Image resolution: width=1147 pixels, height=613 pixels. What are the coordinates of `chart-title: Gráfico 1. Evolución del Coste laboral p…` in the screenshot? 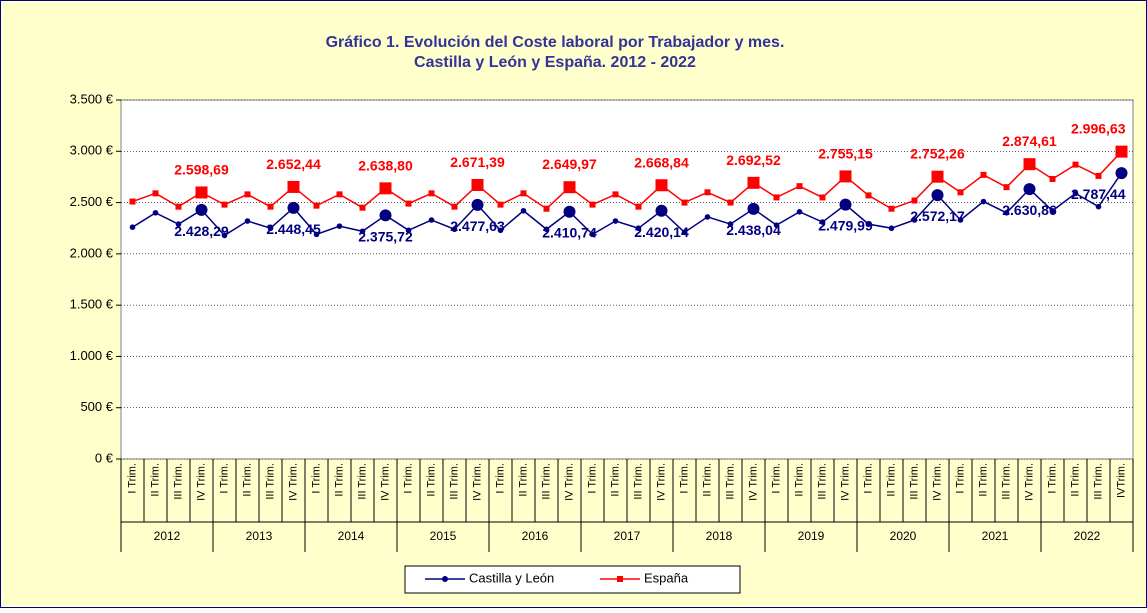 It's located at (555, 42).